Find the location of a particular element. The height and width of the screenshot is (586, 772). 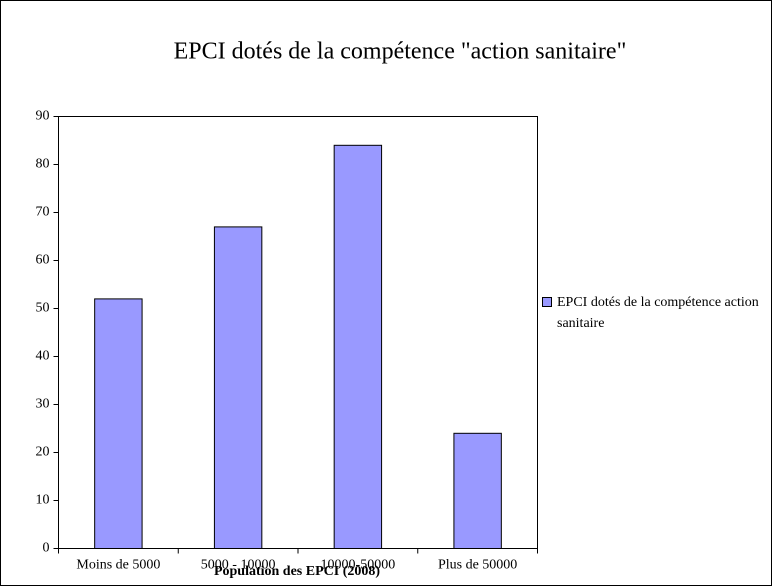

y-tick-label: 0 is located at coordinates (46, 548).